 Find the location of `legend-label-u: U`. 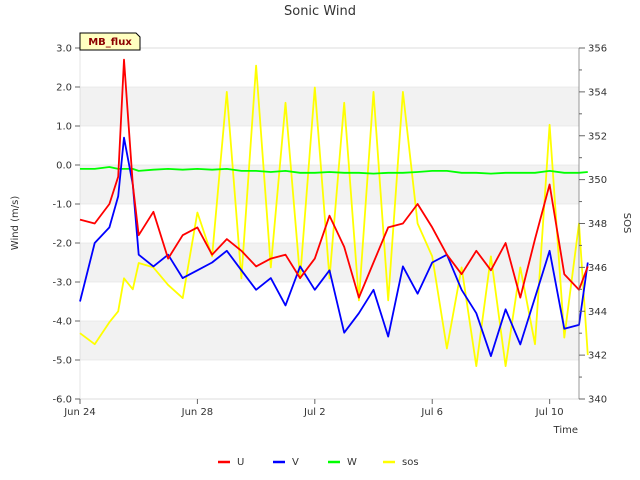

legend-label-u: U is located at coordinates (240, 462).